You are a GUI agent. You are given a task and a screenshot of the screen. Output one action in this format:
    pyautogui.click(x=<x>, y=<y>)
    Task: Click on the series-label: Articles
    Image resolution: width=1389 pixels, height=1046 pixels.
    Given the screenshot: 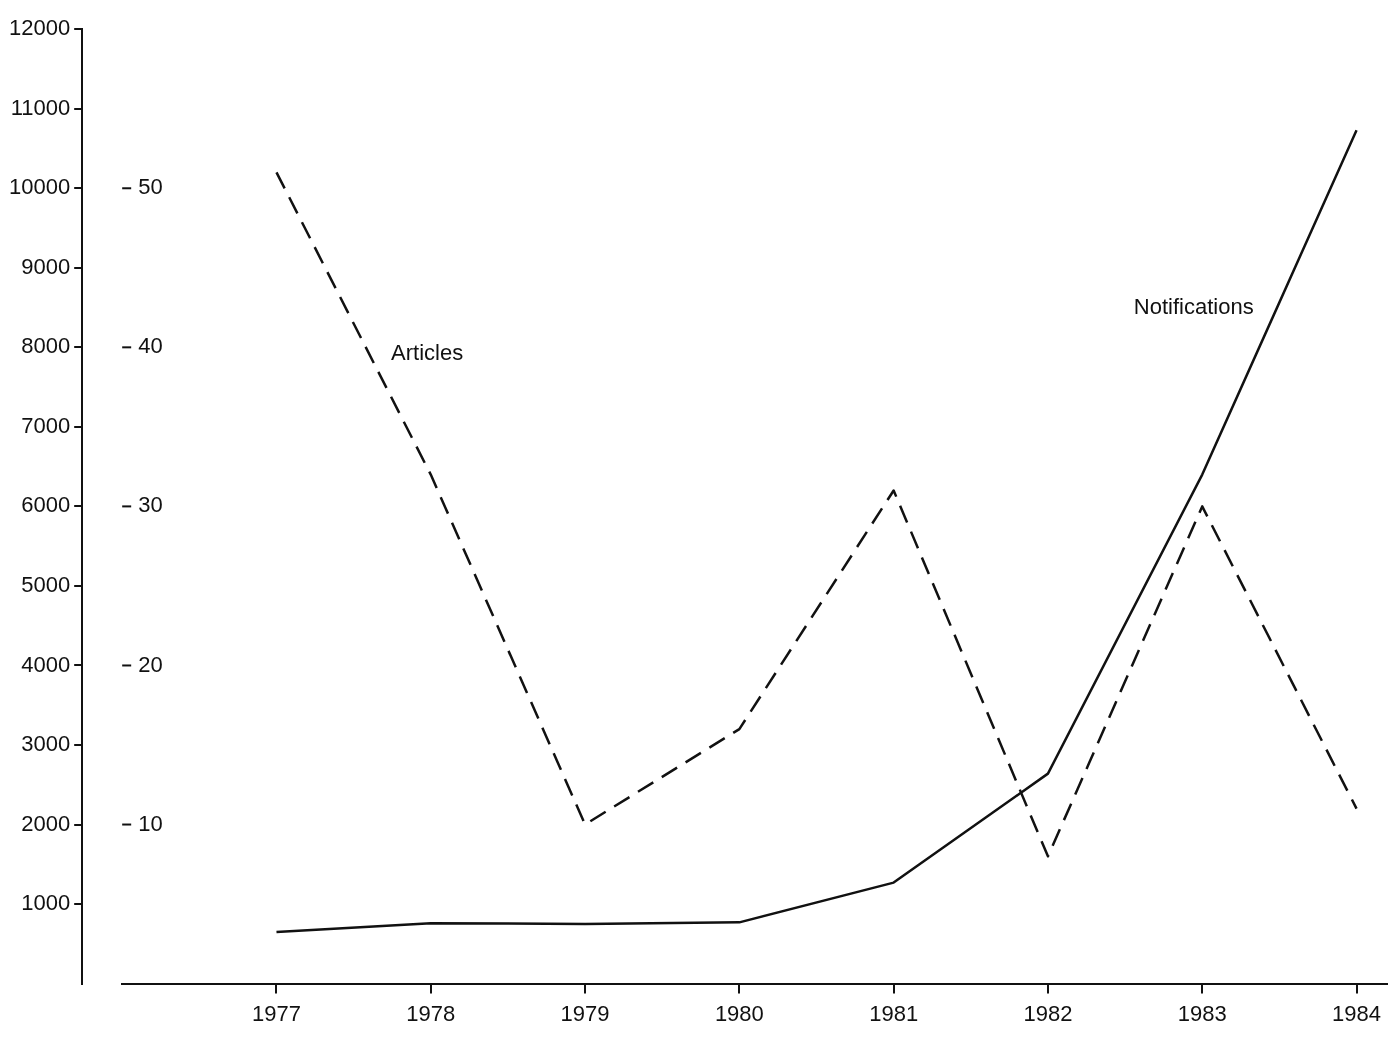 What is the action you would take?
    pyautogui.click(x=427, y=352)
    